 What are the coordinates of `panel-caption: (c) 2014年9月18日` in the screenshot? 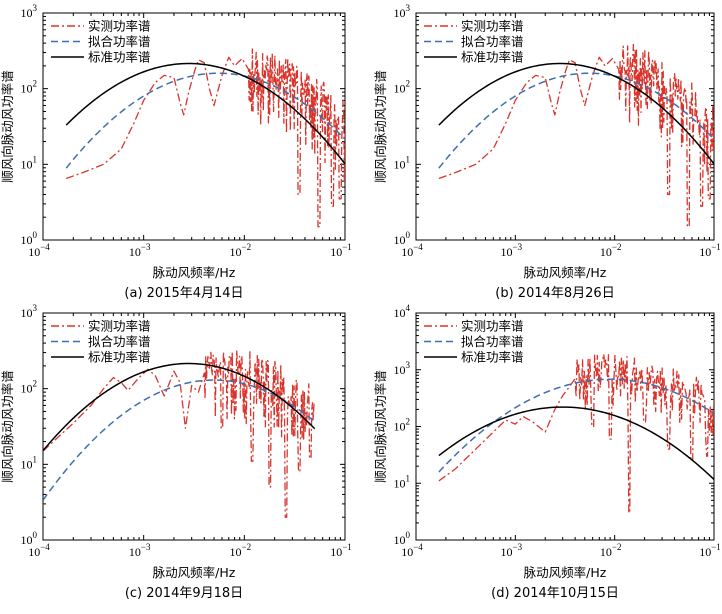 It's located at (184, 593).